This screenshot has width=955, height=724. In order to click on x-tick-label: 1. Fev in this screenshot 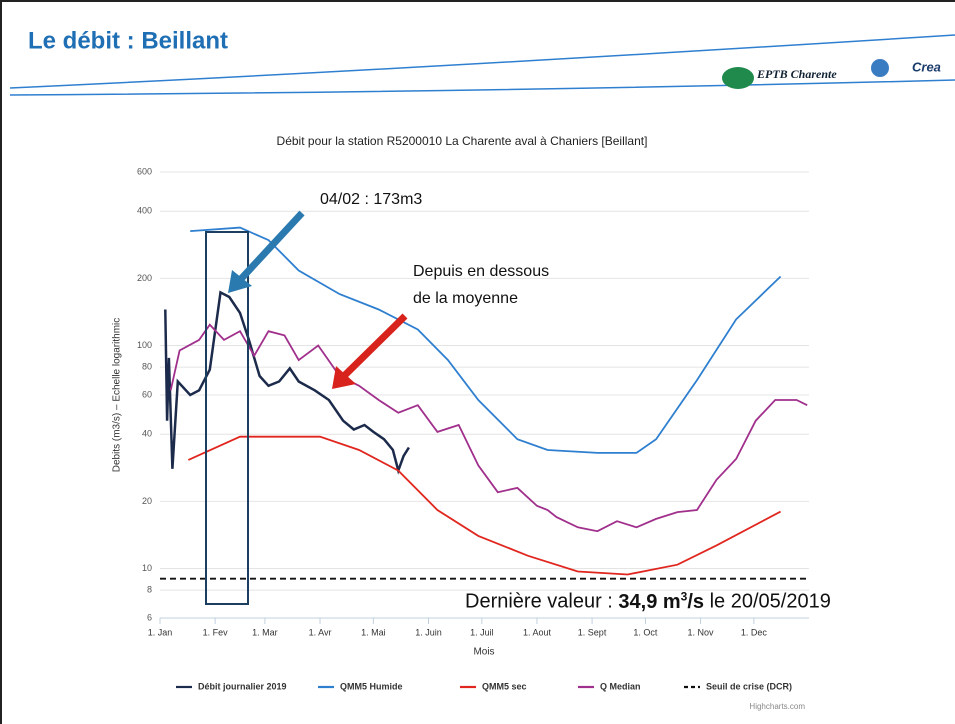, I will do `click(216, 632)`.